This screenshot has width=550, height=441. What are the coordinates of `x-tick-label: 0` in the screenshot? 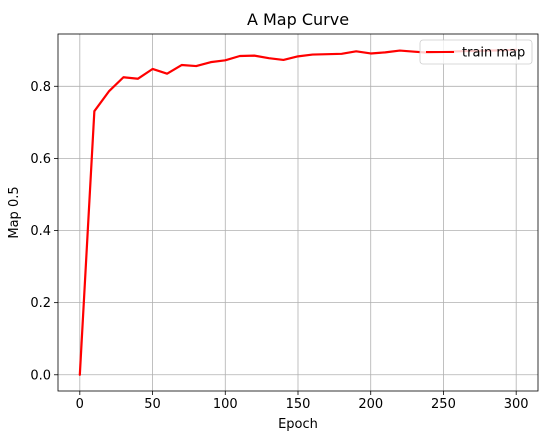 It's located at (80, 404).